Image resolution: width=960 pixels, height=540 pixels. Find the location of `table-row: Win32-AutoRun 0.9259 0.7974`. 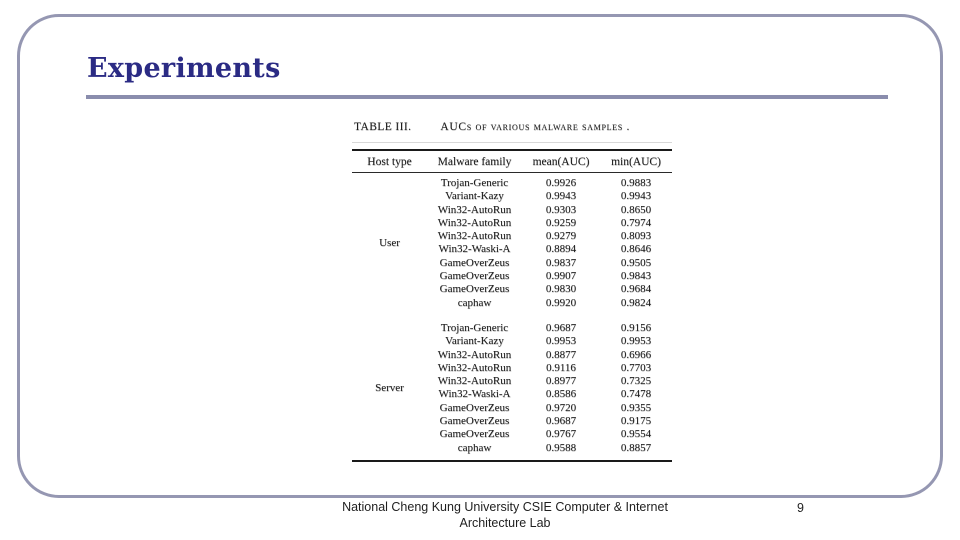

table-row: Win32-AutoRun 0.9259 0.7974 is located at coordinates (549, 223).